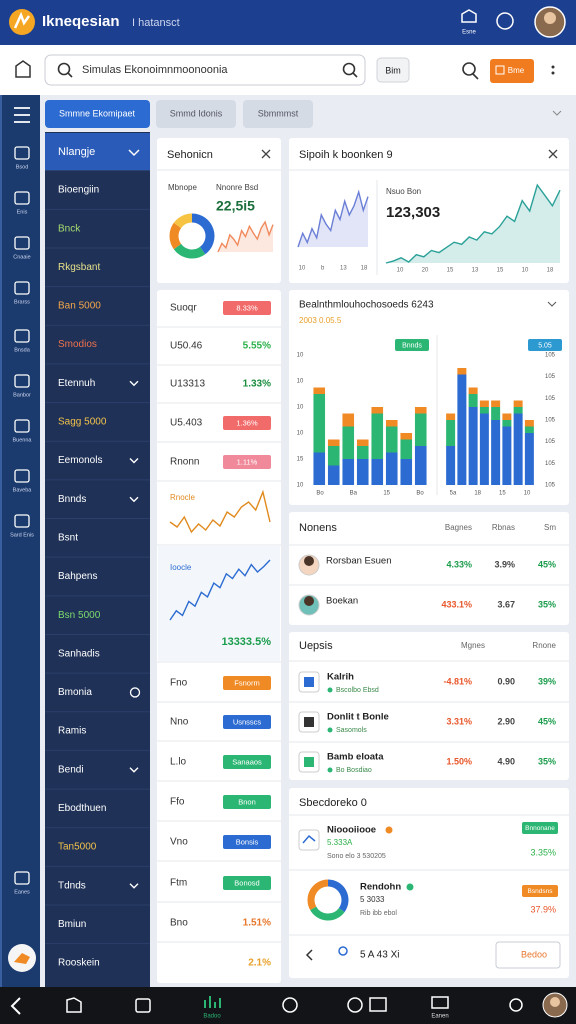  I want to click on card-title: Nonens, so click(318, 528).